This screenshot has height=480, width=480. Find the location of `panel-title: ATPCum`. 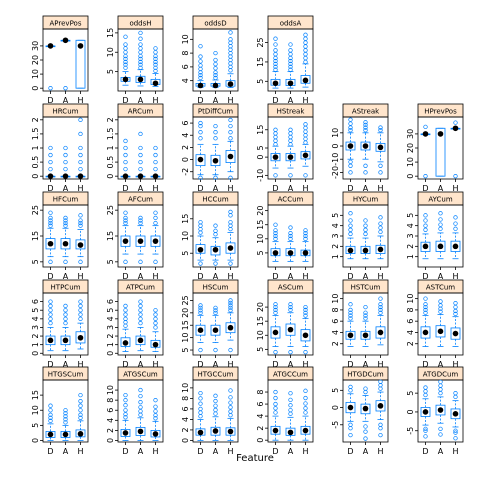

panel-title: ATPCum is located at coordinates (140, 288).